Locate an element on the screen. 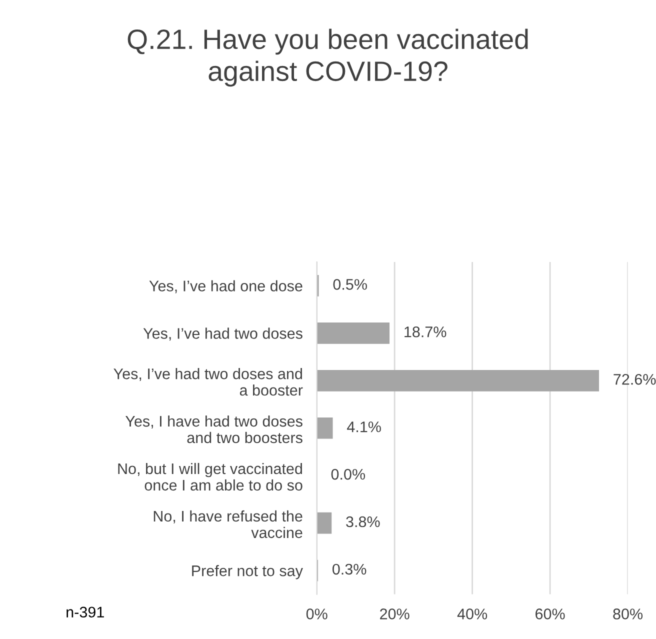  x-tick-label: 20% is located at coordinates (395, 614).